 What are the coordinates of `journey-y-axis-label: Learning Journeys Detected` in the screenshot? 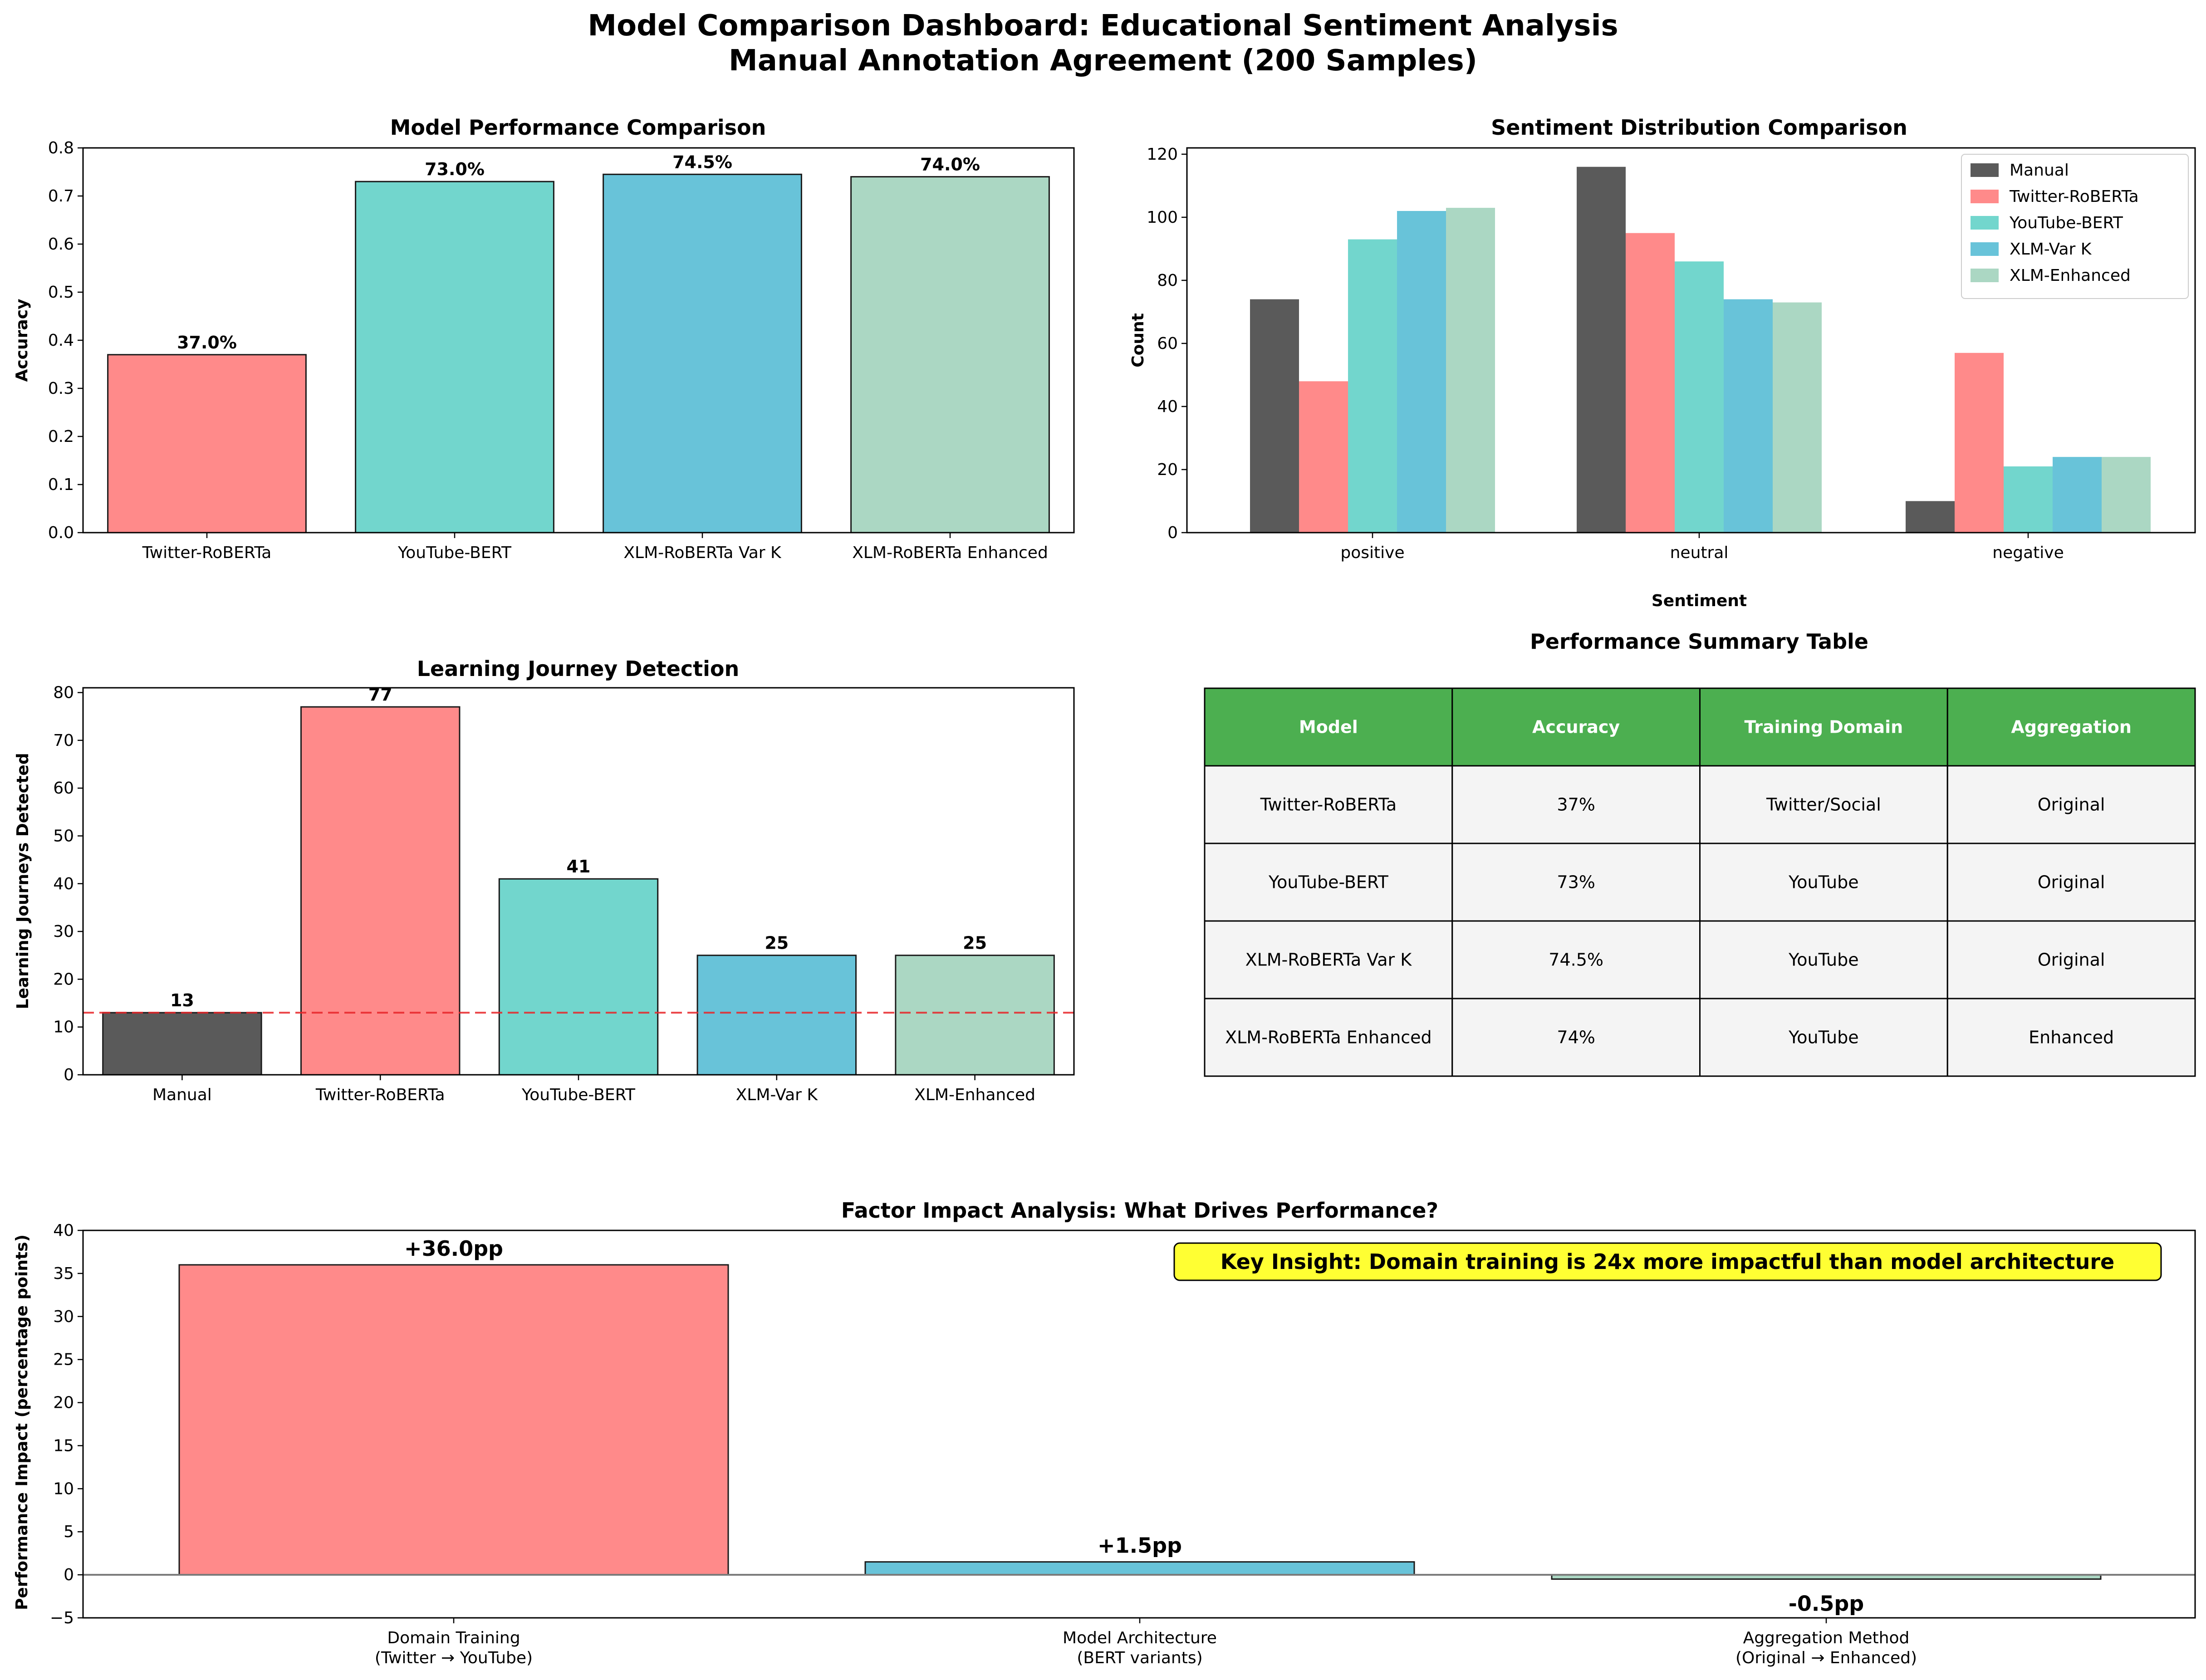 It's located at (23, 881).